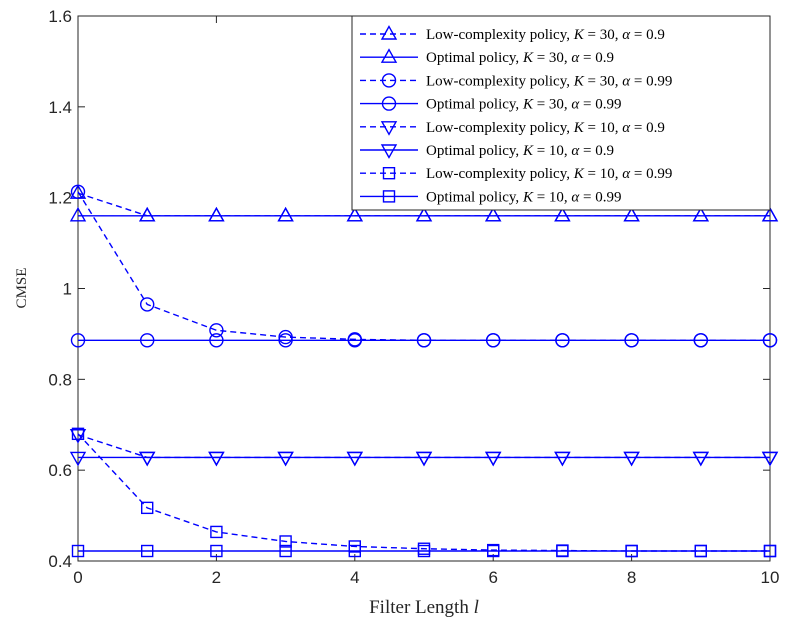 This screenshot has height=624, width=786. I want to click on legend-label: Optimal policy, K = 30, α = 0.99, so click(524, 105).